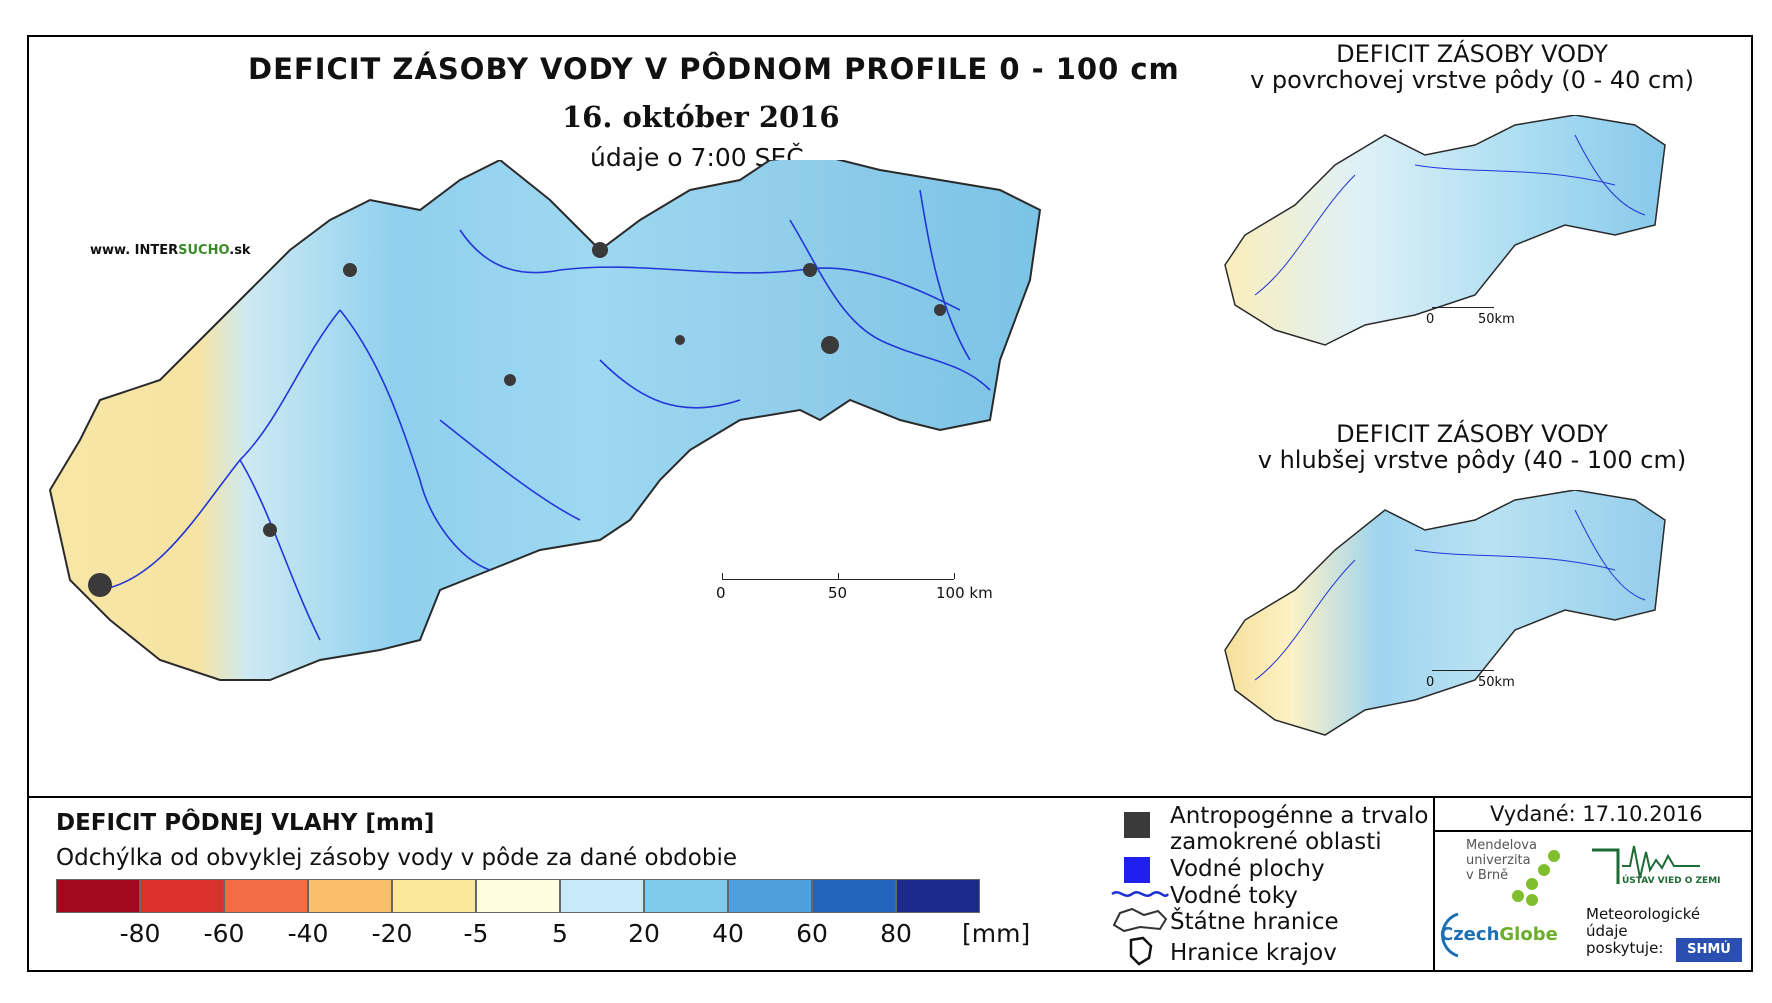 This screenshot has height=1003, width=1772. What do you see at coordinates (890, 797) in the screenshot?
I see `legend-divider` at bounding box center [890, 797].